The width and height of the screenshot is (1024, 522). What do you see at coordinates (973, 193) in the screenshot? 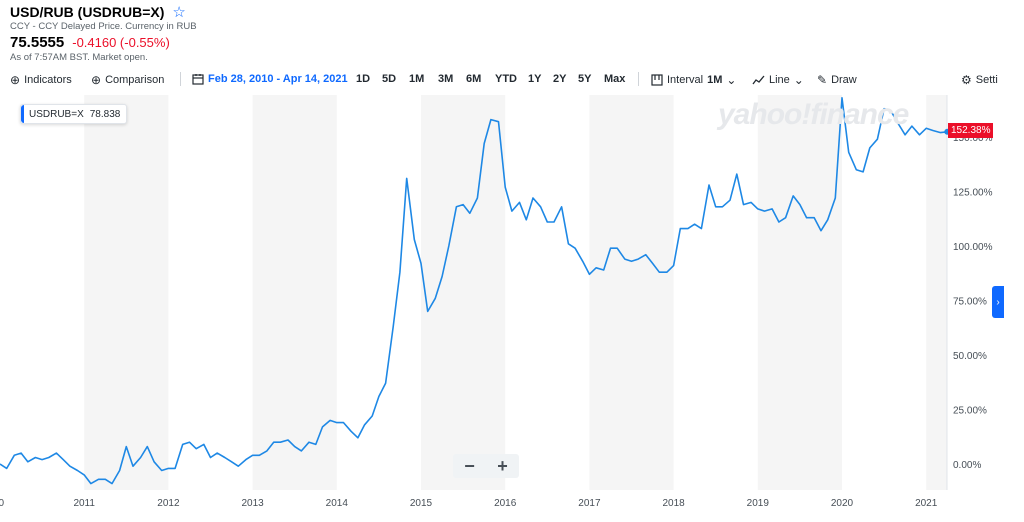
I see `y-tick-label: 125.00%` at bounding box center [973, 193].